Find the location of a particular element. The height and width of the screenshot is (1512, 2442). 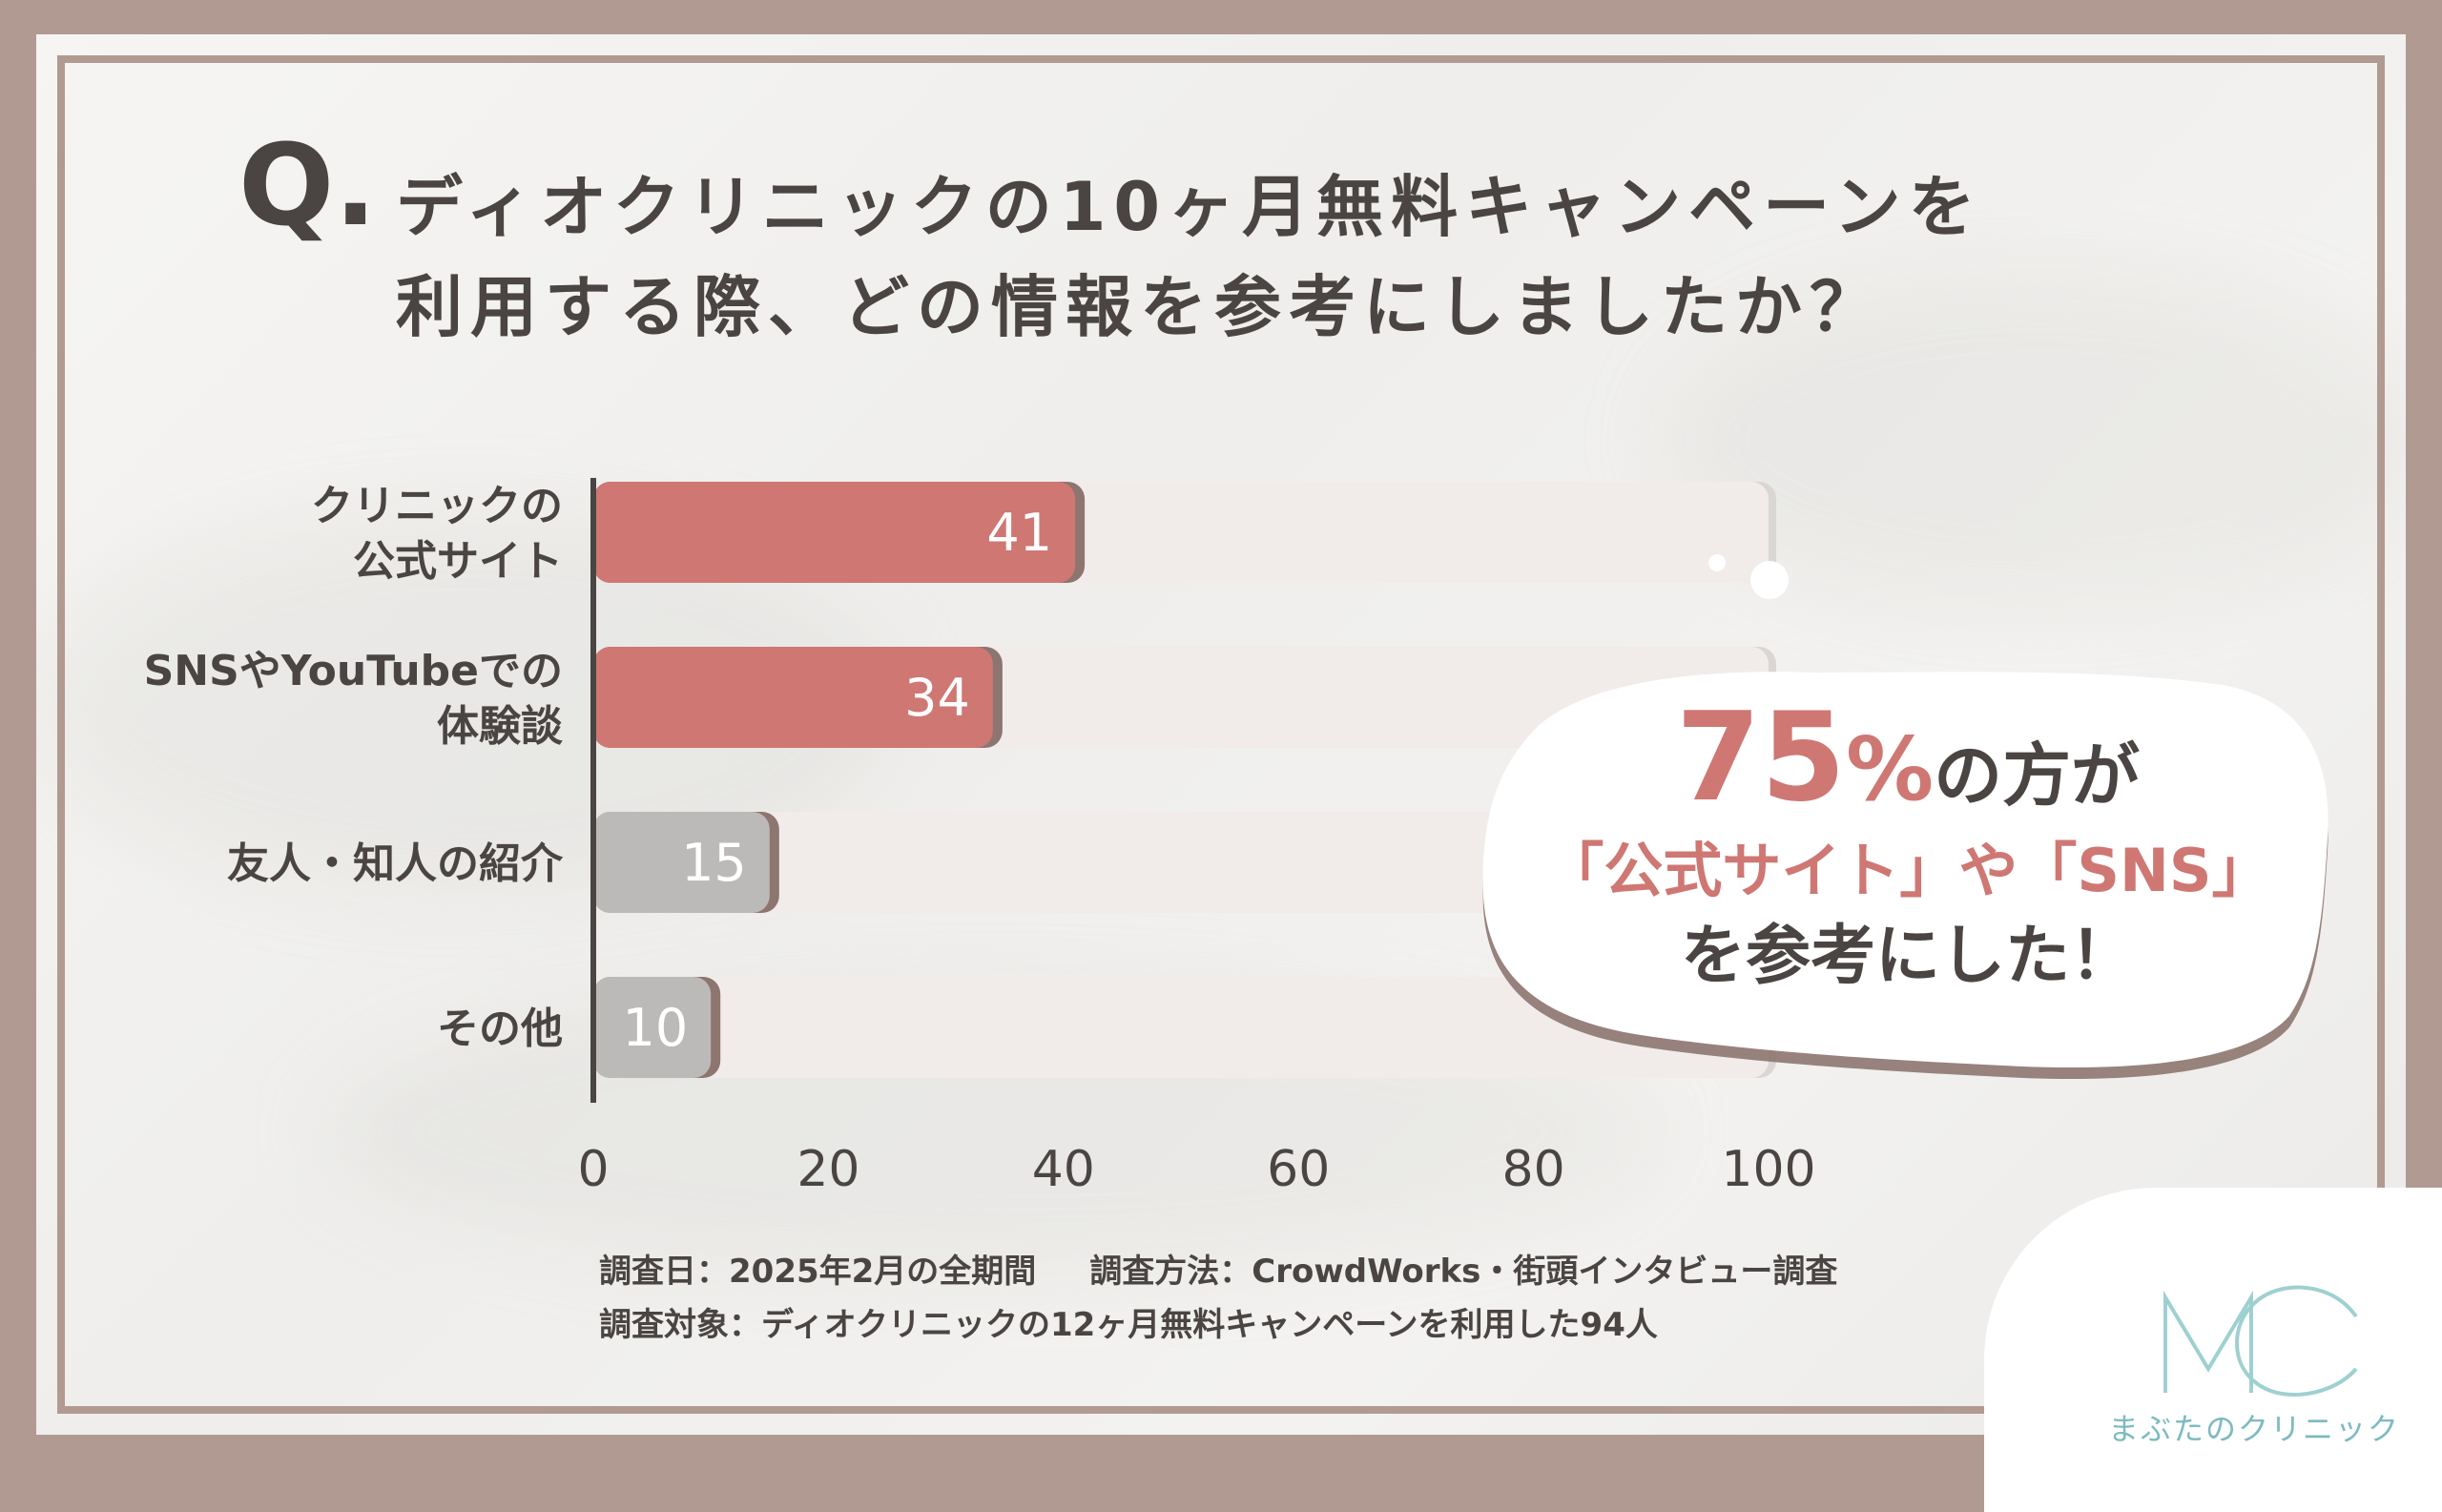

callout-percent-sign: % is located at coordinates (1890, 769).